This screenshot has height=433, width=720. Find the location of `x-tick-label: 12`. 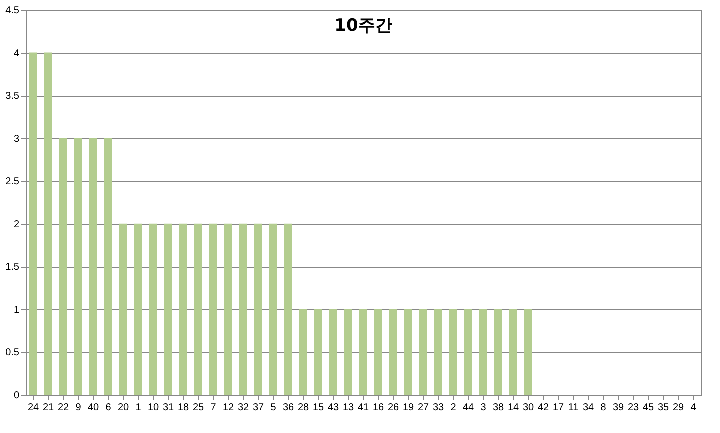

x-tick-label: 12 is located at coordinates (228, 408).